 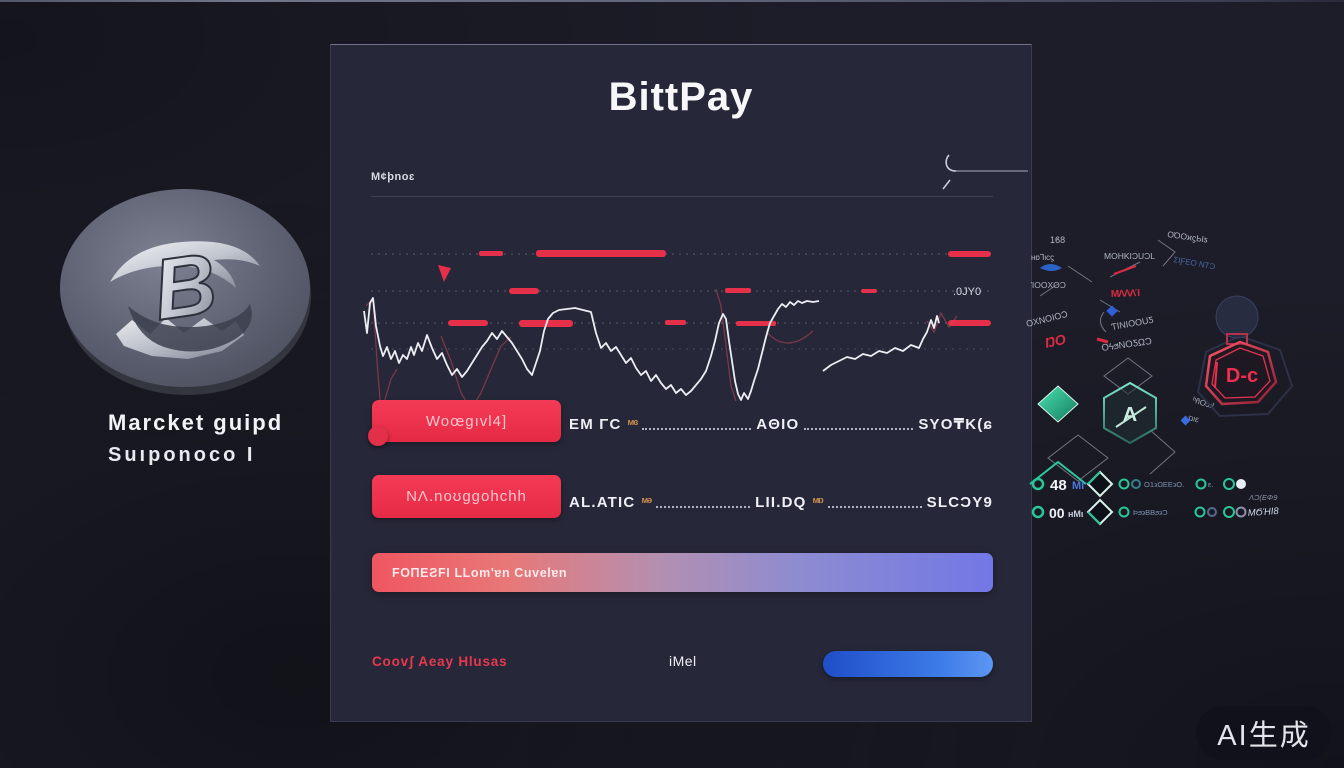 I want to click on info-row-1: EM ΓC ᴍɞ AΘIO SYO₸K(ɕ, so click(x=781, y=424).